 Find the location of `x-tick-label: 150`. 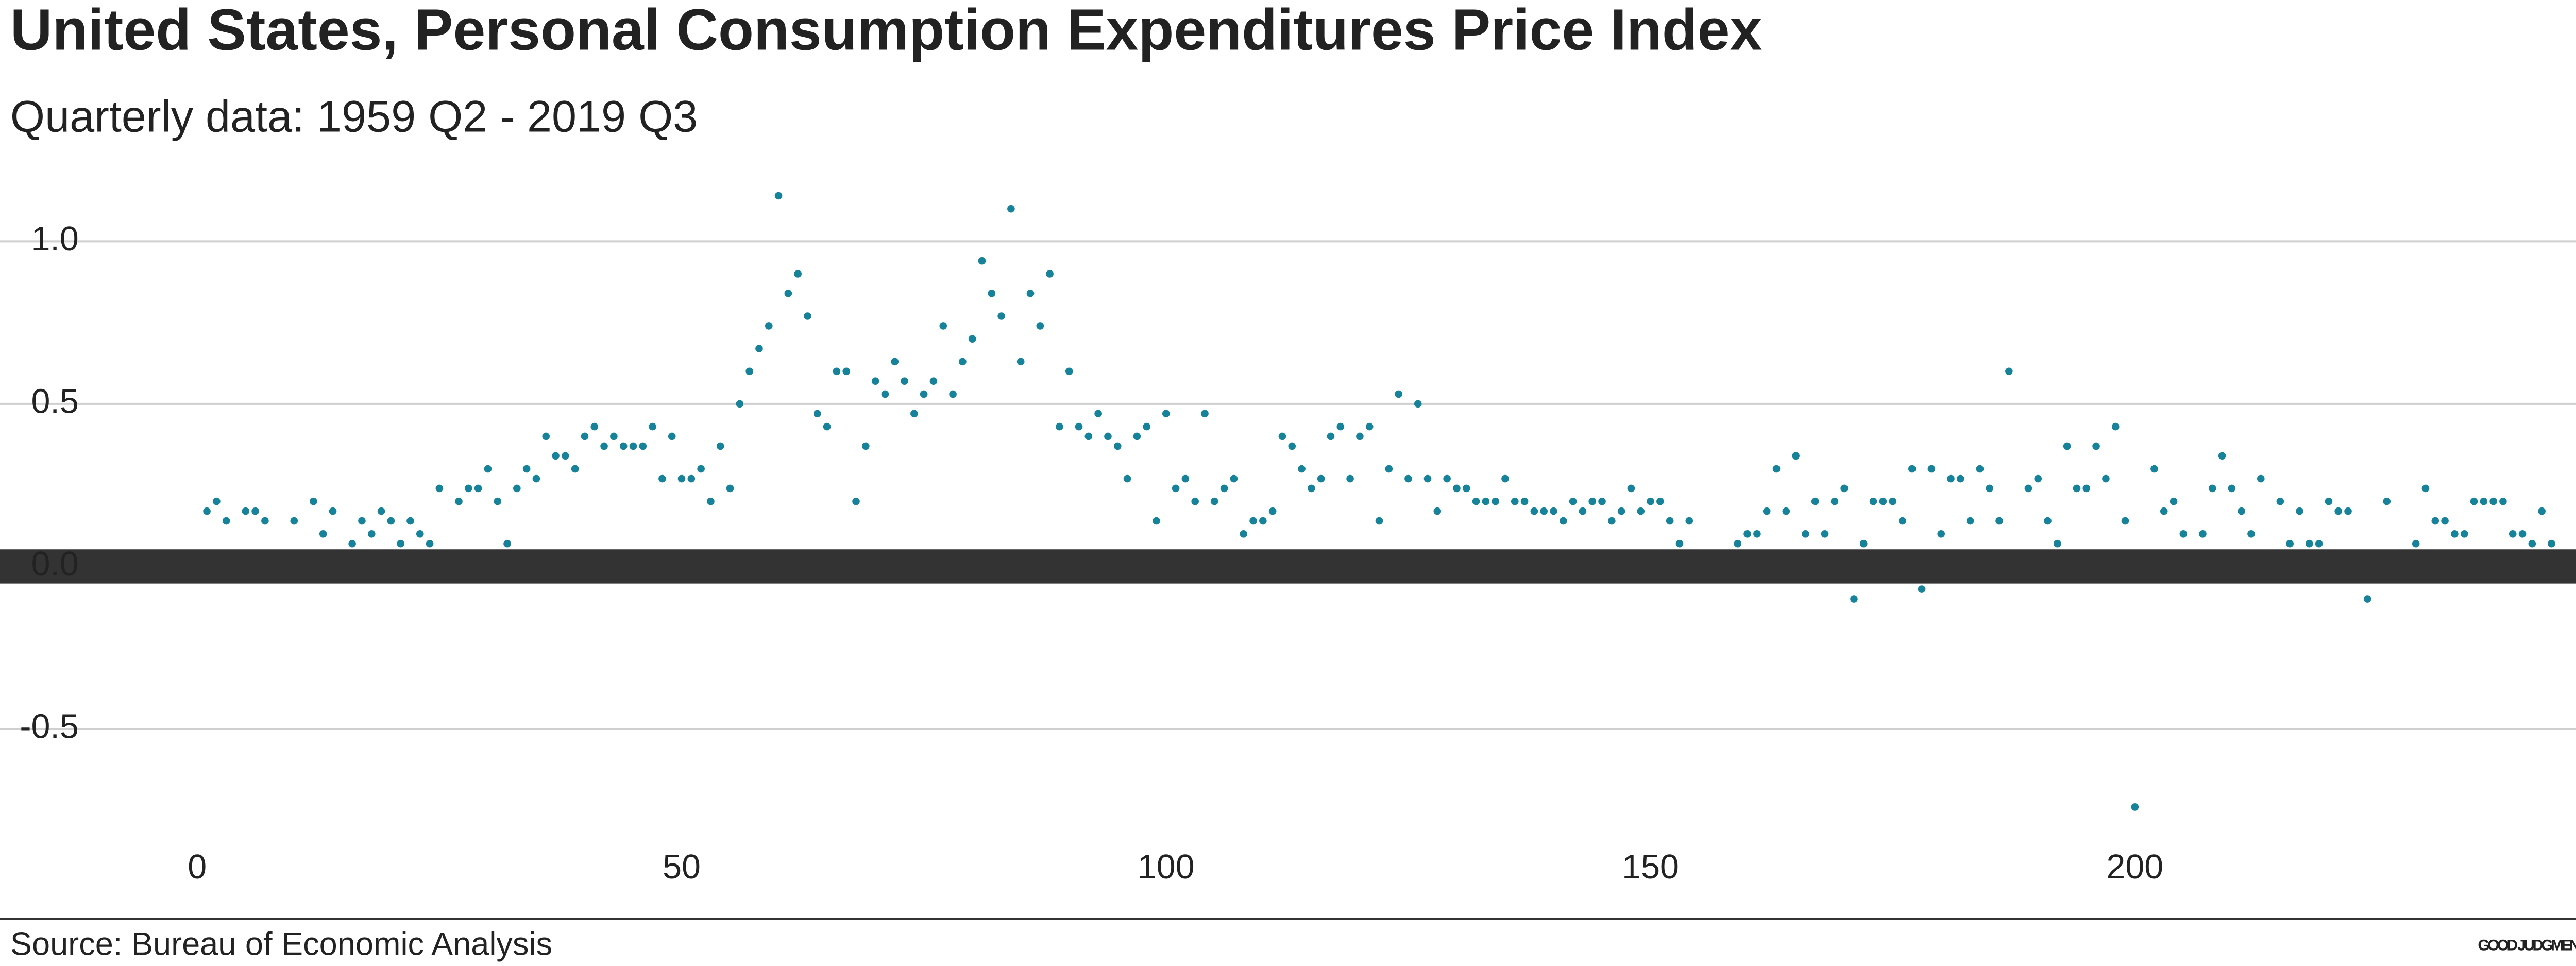

x-tick-label: 150 is located at coordinates (1650, 867).